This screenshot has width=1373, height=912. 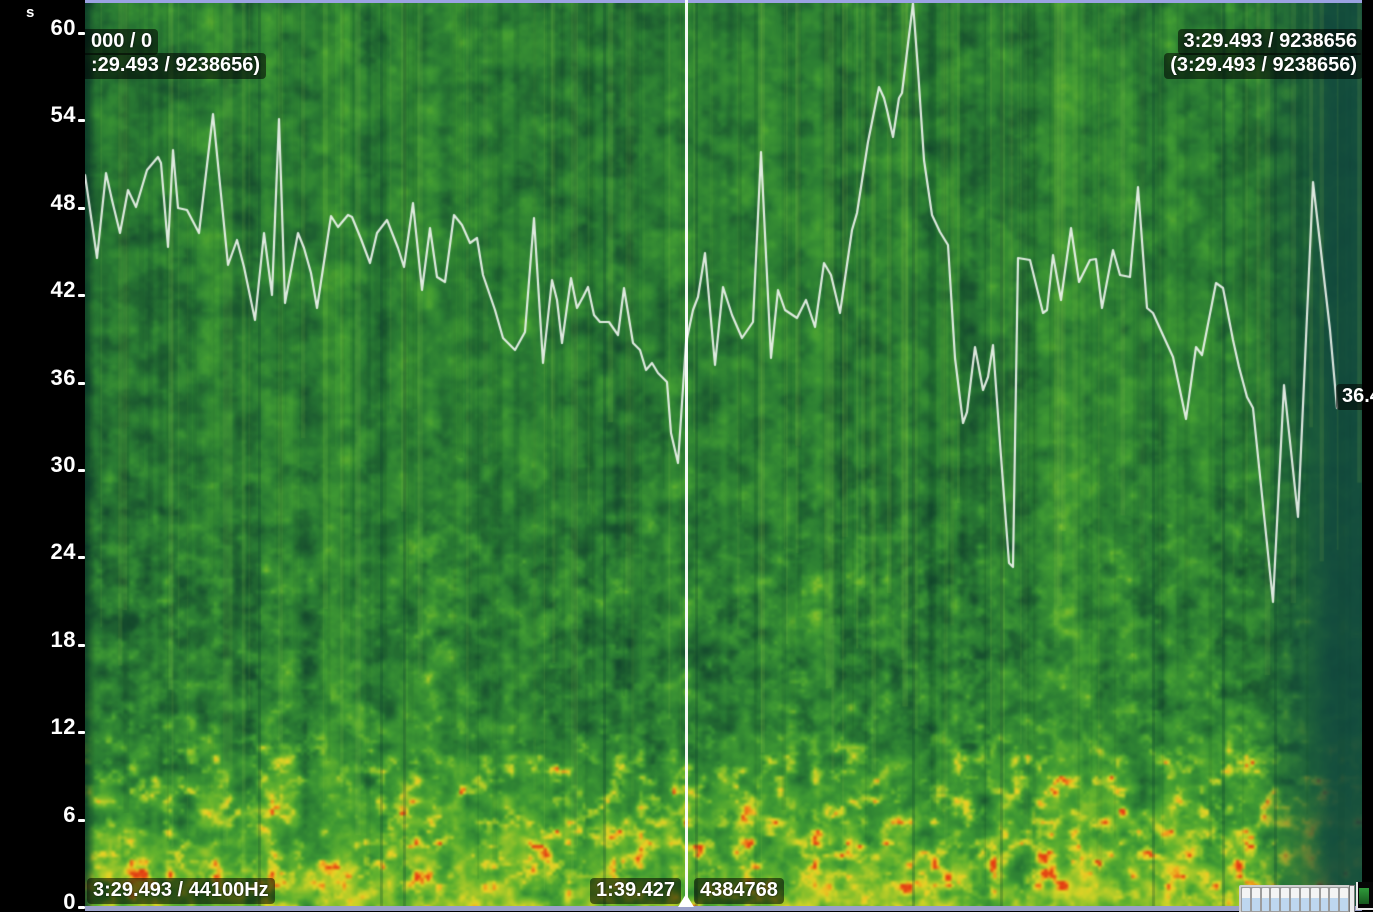 I want to click on counter-top-right-line1: 3:29.493 / 9238656, so click(x=1270, y=42).